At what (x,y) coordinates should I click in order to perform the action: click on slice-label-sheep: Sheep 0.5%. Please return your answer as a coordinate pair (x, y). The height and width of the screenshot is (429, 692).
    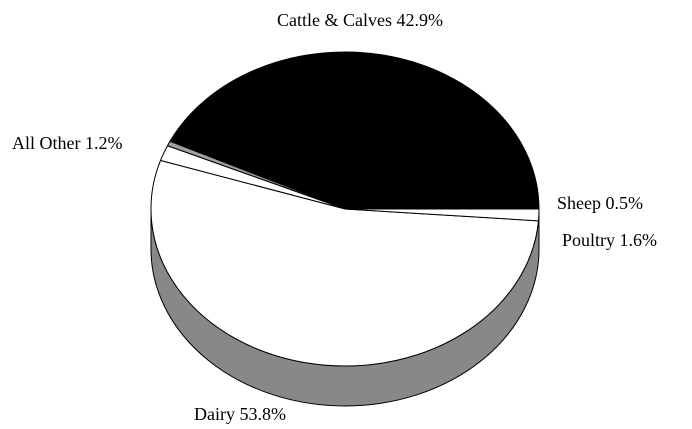
    Looking at the image, I should click on (600, 203).